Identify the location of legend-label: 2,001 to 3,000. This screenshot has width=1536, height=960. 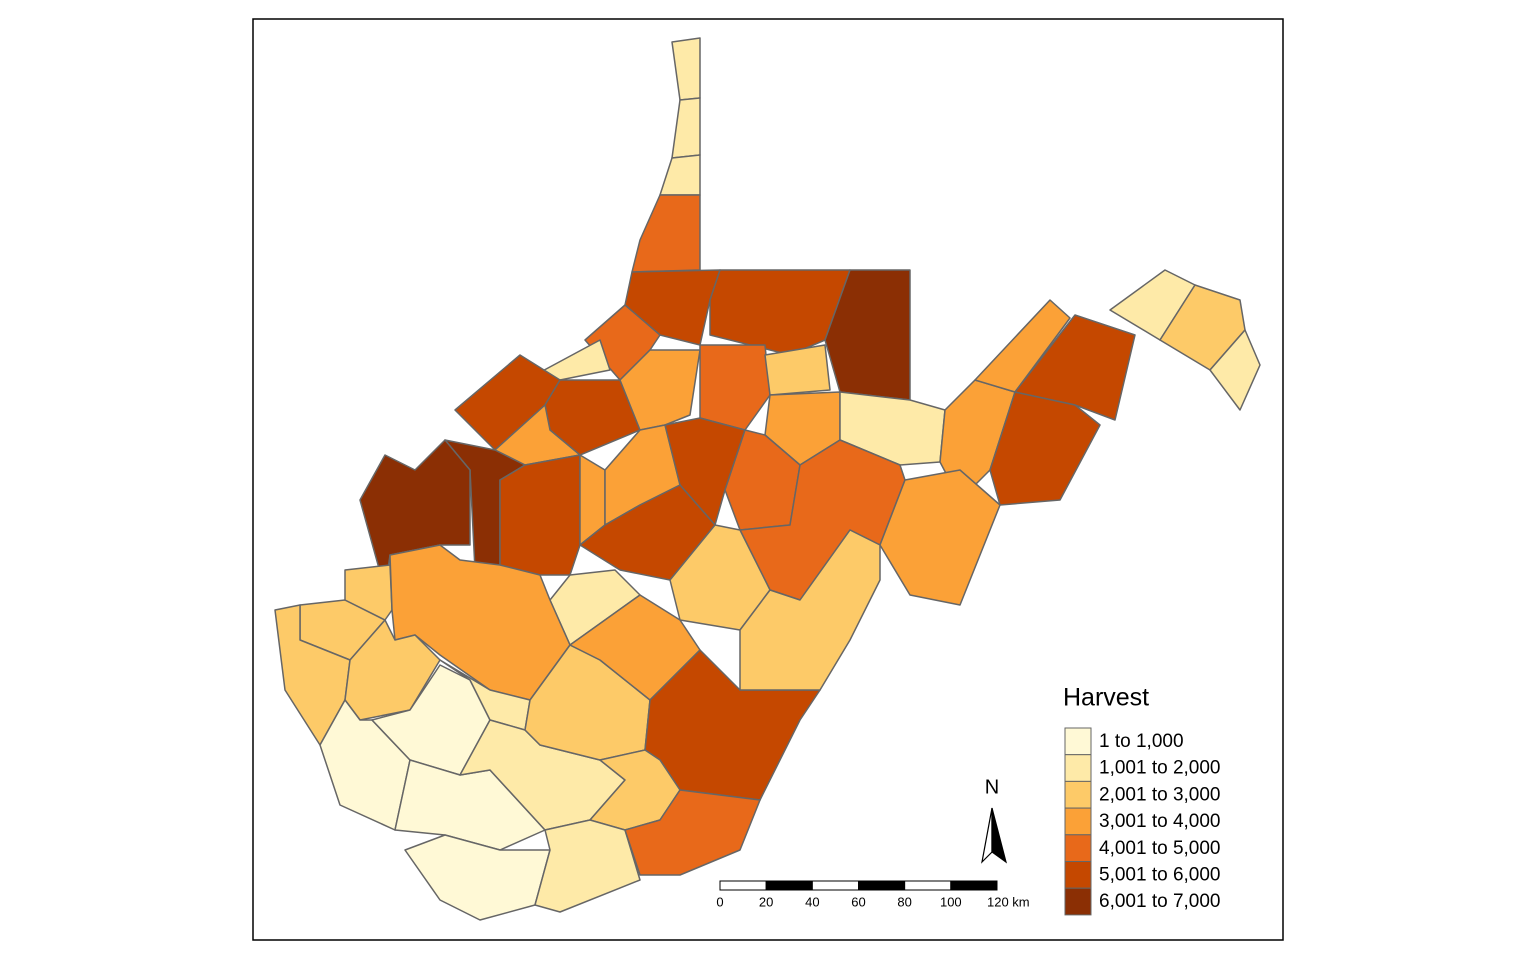
(1160, 794).